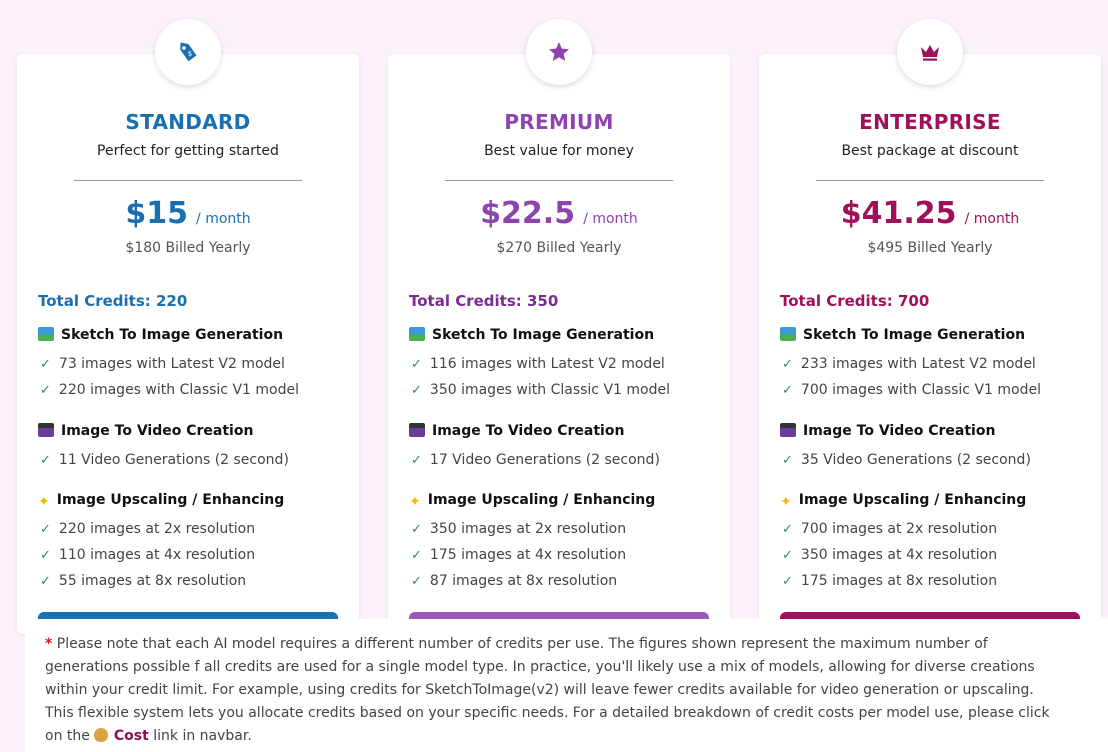 Image resolution: width=1108 pixels, height=752 pixels. Describe the element at coordinates (889, 555) in the screenshot. I see `feature-item: ✓ 350 images at 4x resolution` at that location.